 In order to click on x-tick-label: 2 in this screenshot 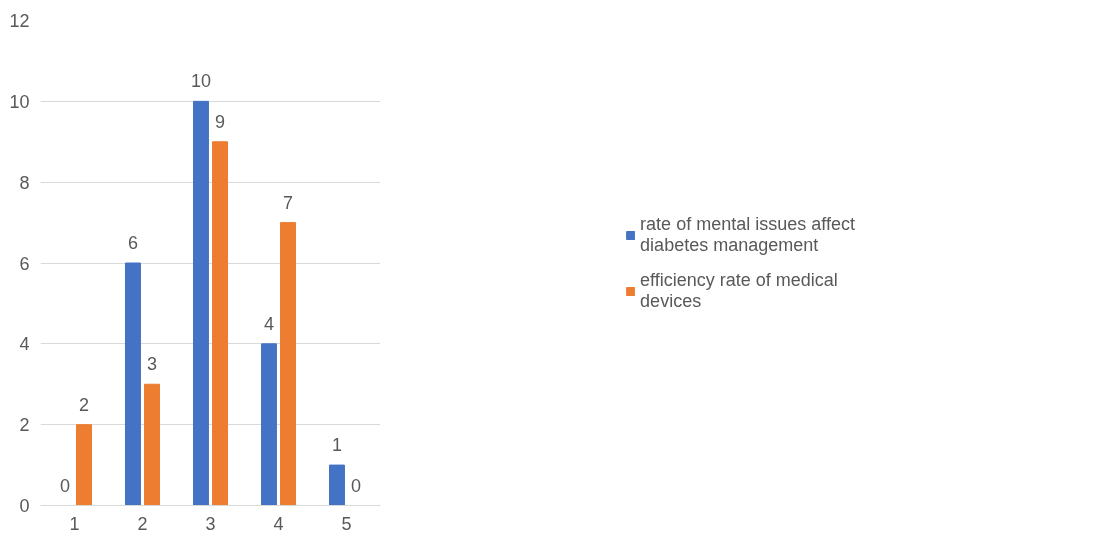, I will do `click(142, 523)`.